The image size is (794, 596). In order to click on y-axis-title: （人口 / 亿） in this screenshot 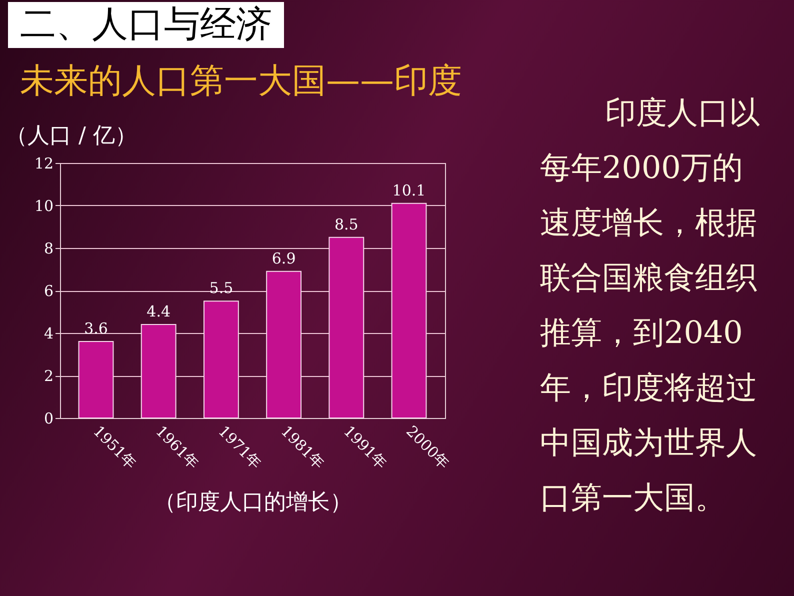, I will do `click(71, 136)`.